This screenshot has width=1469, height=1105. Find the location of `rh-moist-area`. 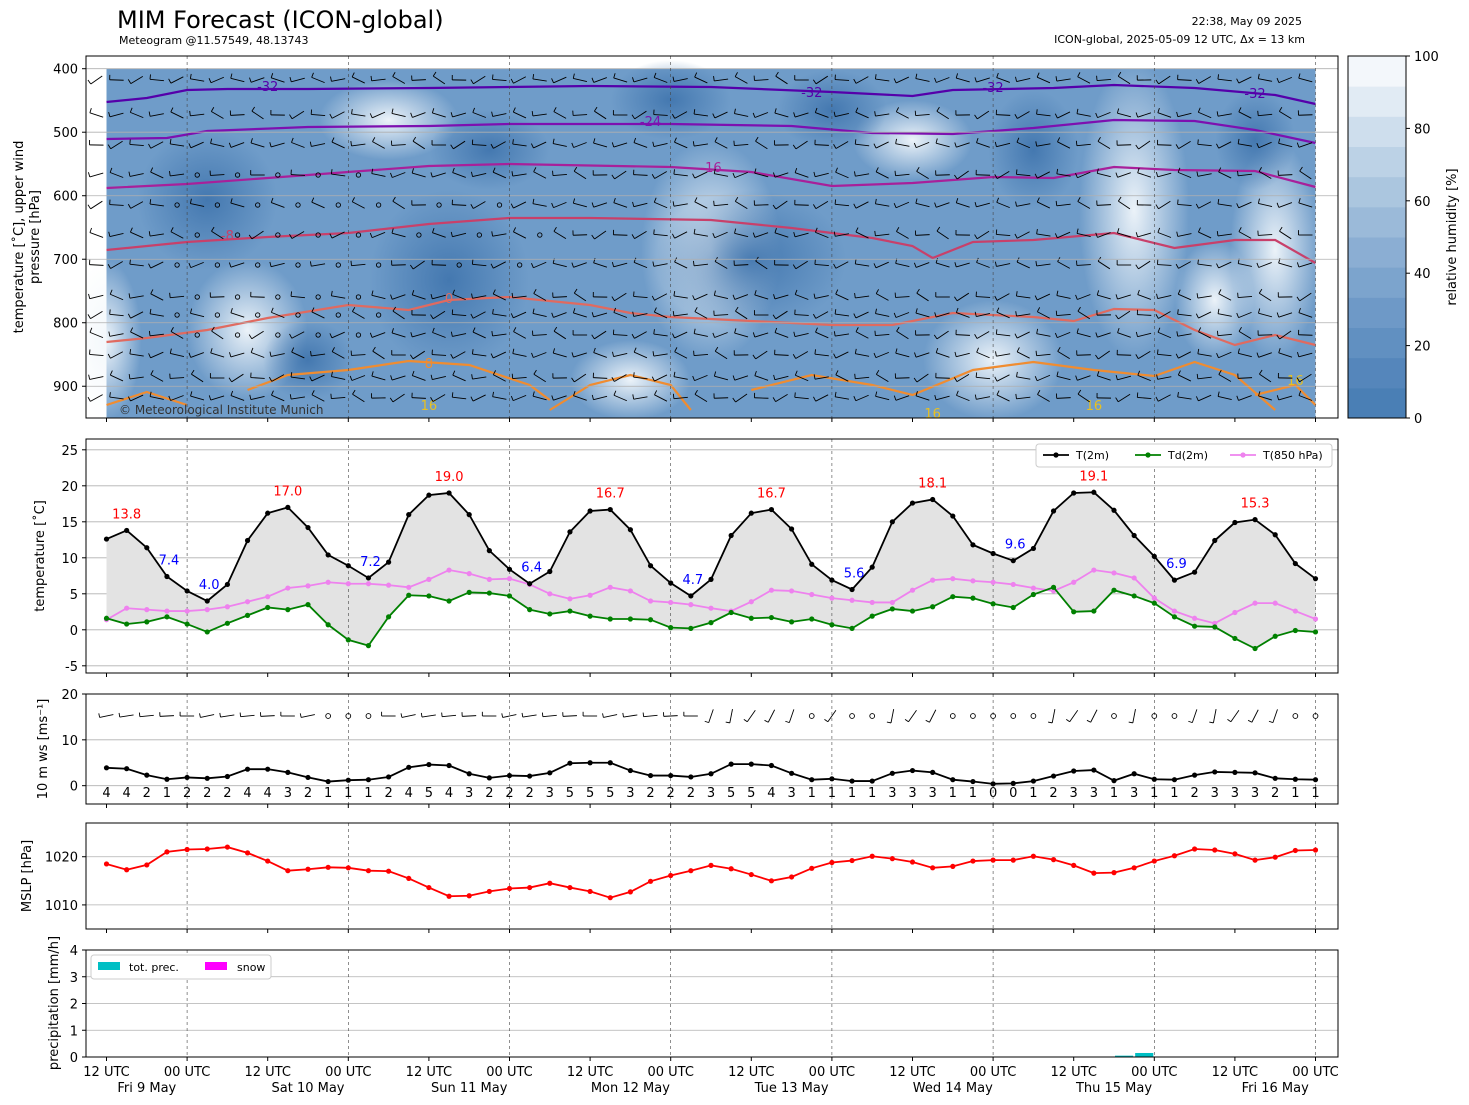

rh-moist-area is located at coordinates (114, 339).